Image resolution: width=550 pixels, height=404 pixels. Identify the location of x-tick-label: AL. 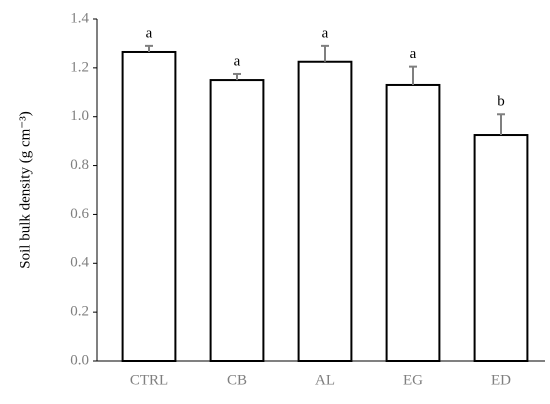
(325, 380).